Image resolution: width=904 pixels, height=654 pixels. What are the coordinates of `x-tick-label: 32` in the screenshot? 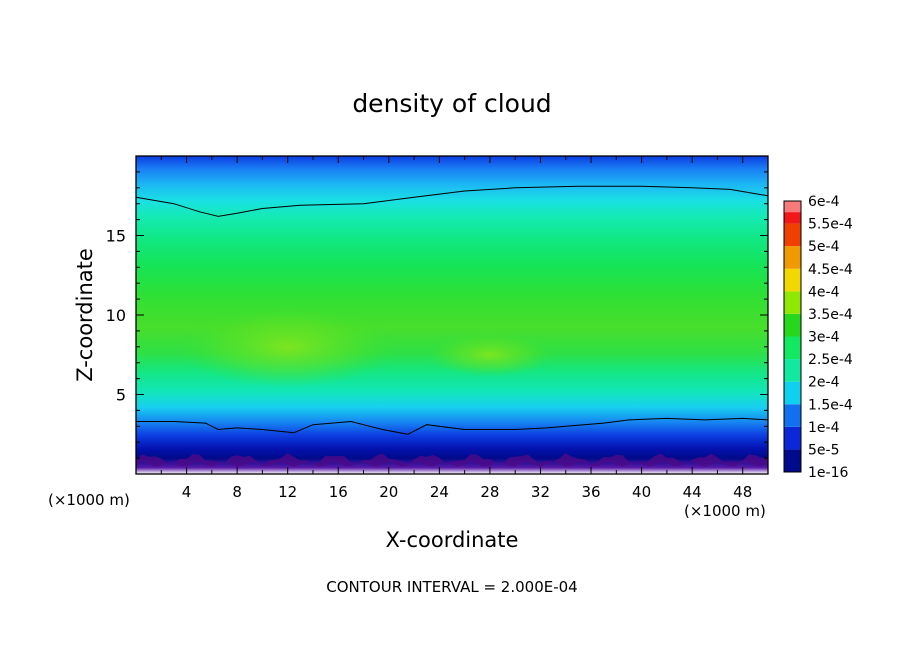 It's located at (540, 492).